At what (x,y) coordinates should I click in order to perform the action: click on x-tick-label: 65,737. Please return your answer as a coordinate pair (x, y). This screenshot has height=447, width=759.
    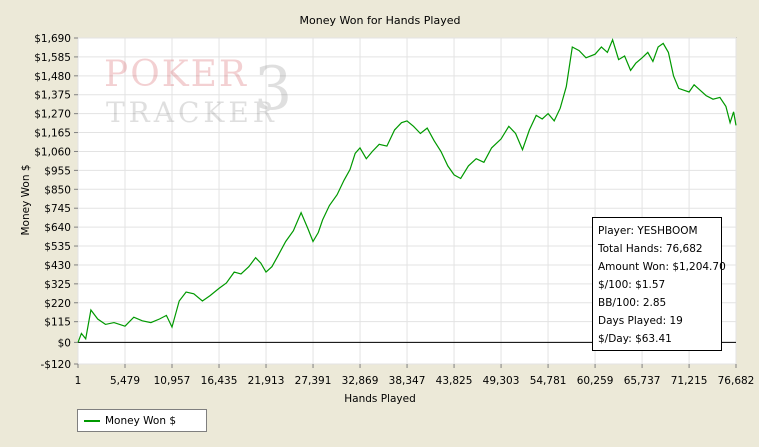
    Looking at the image, I should click on (642, 381).